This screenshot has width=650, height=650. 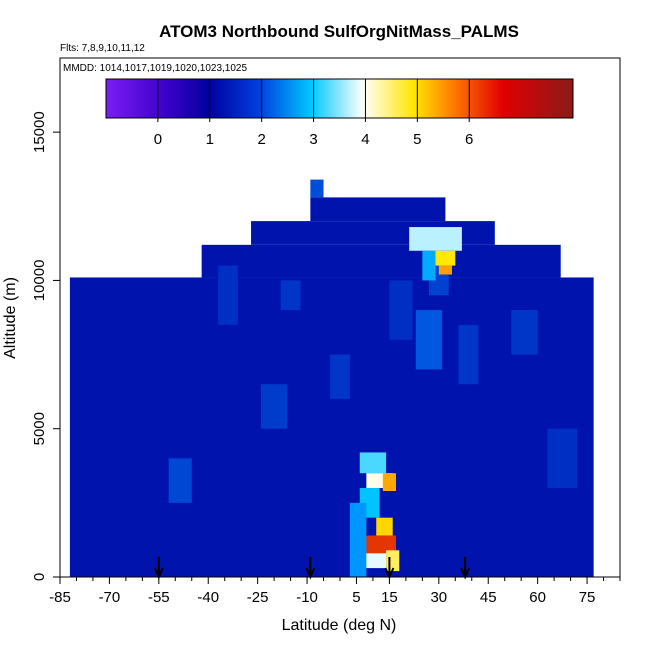 What do you see at coordinates (159, 597) in the screenshot?
I see `x-tick-label--55: -55` at bounding box center [159, 597].